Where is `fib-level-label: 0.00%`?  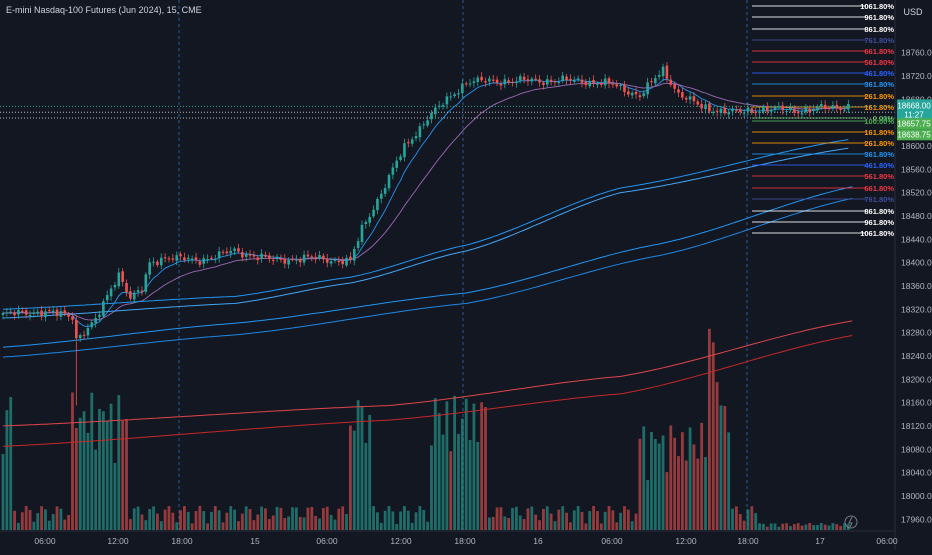
fib-level-label: 0.00% is located at coordinates (884, 118).